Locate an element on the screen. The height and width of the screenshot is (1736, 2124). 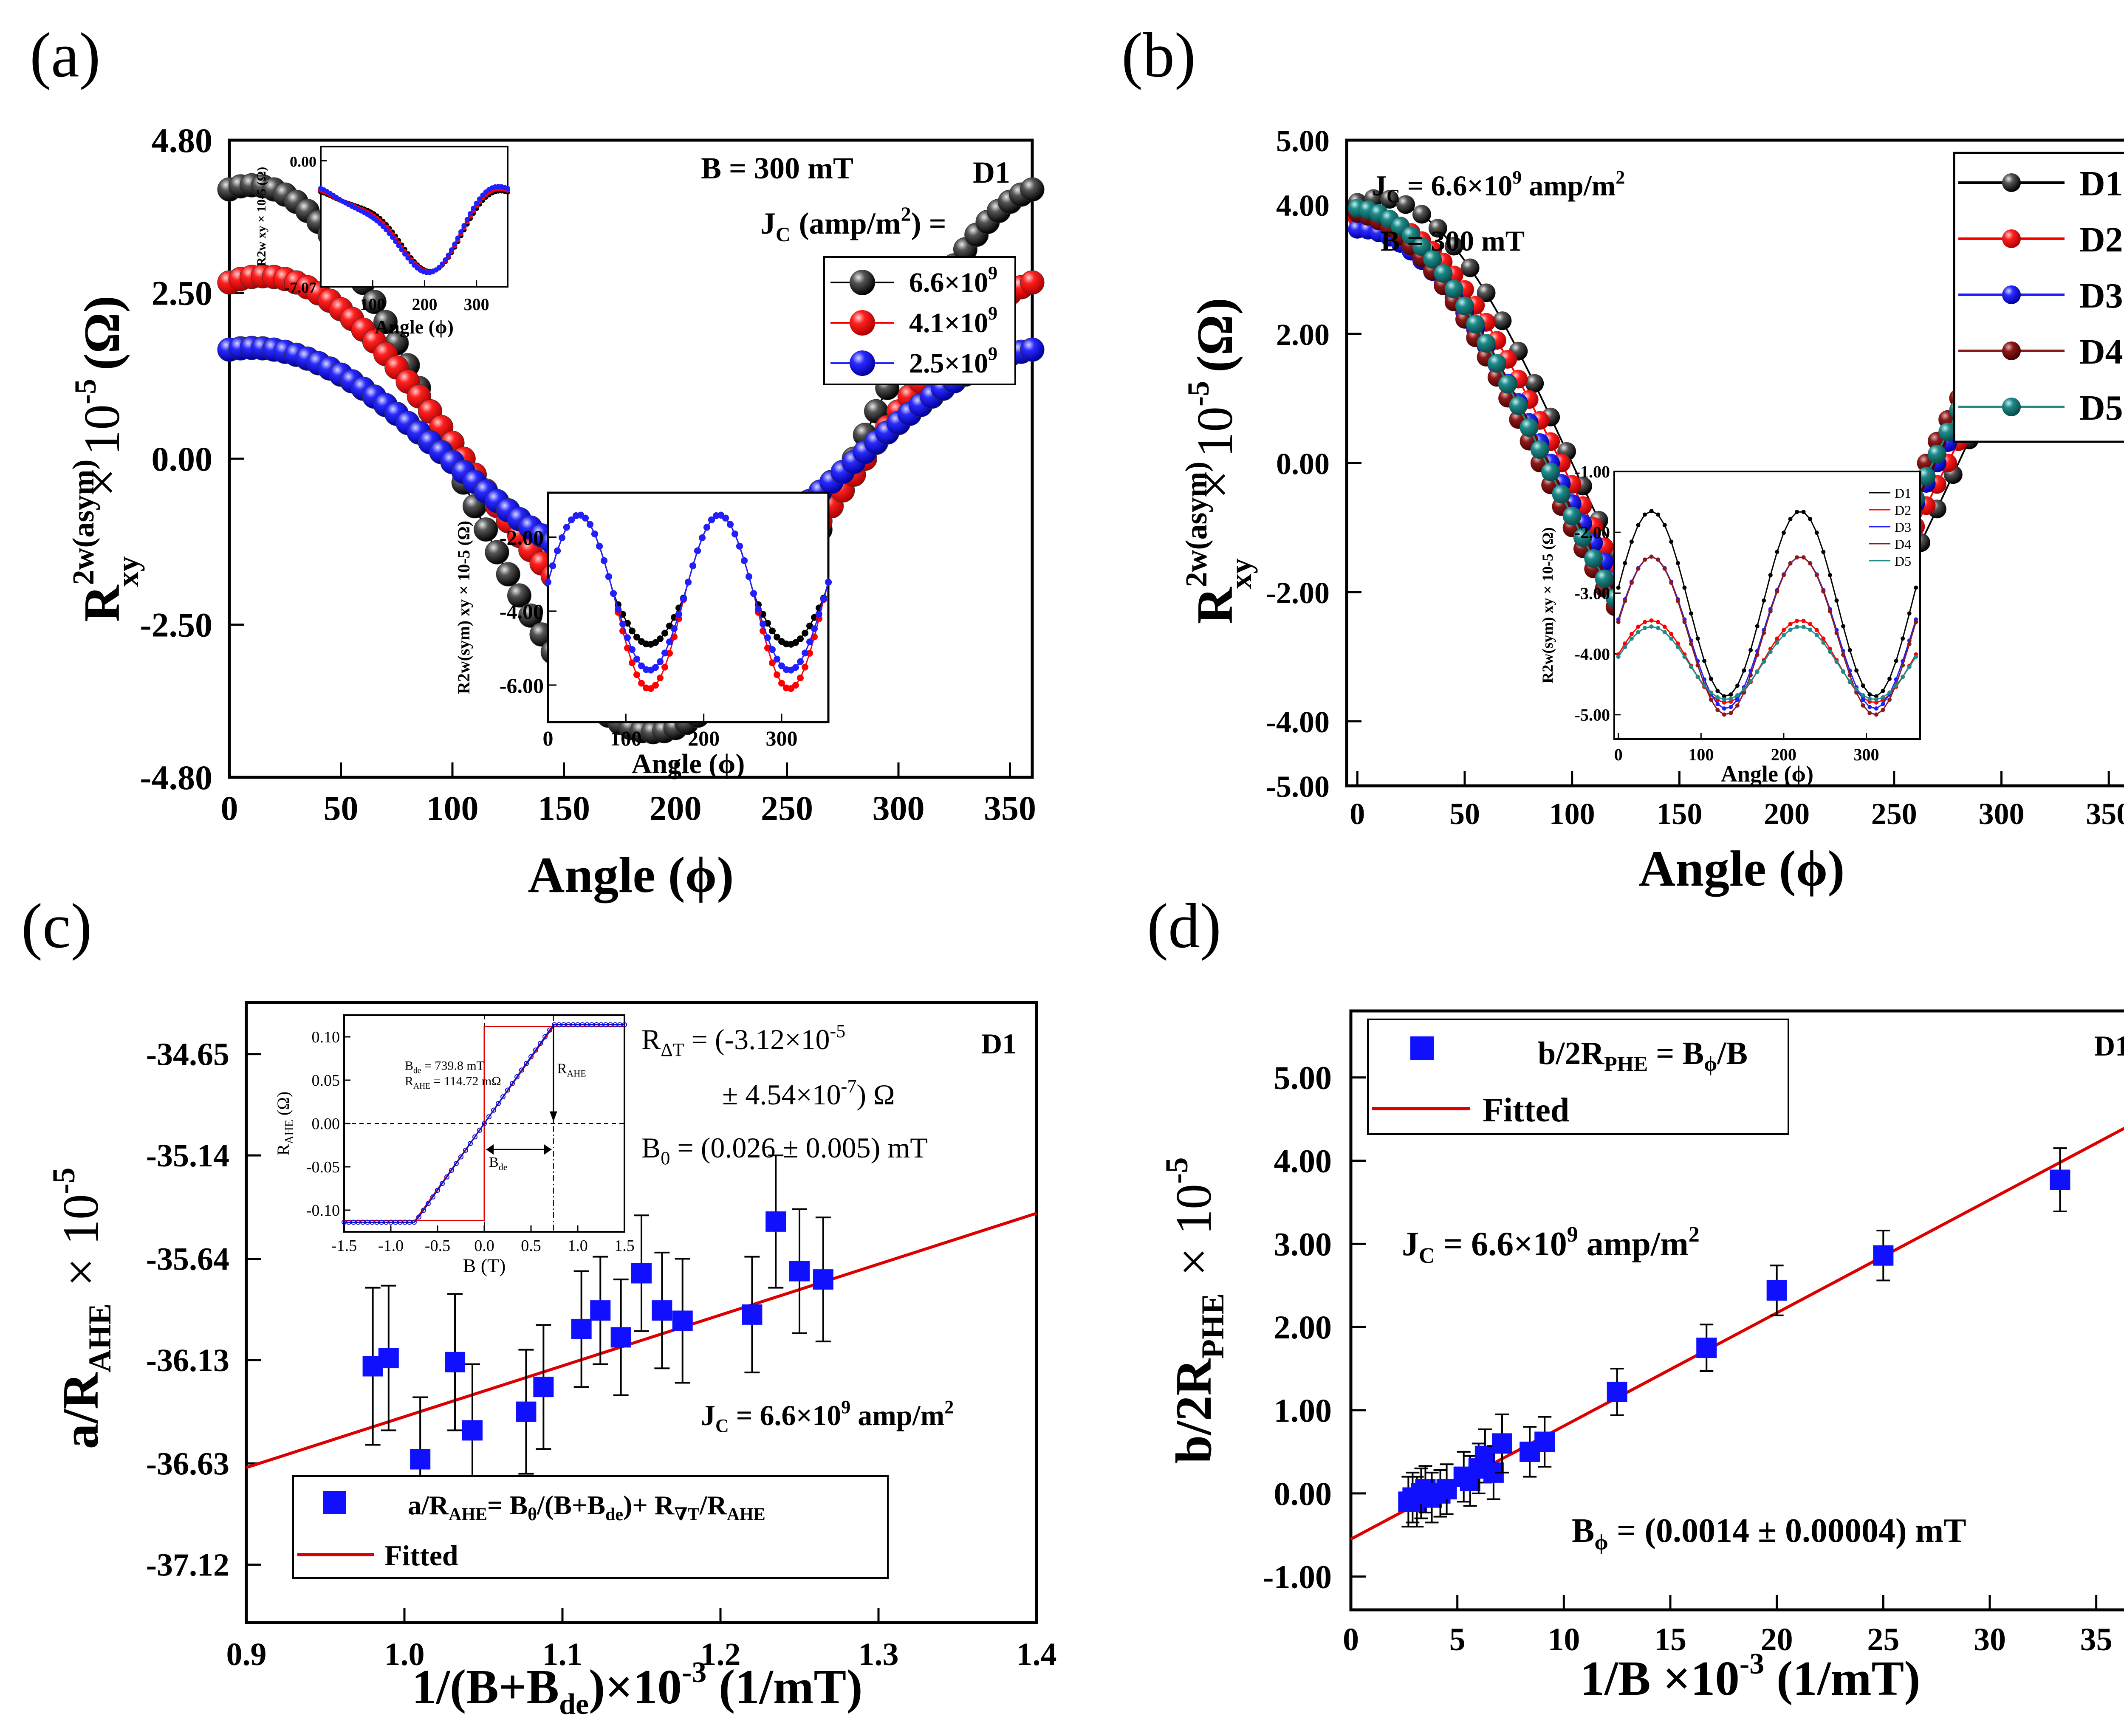
legend-label: D5 is located at coordinates (2101, 408).